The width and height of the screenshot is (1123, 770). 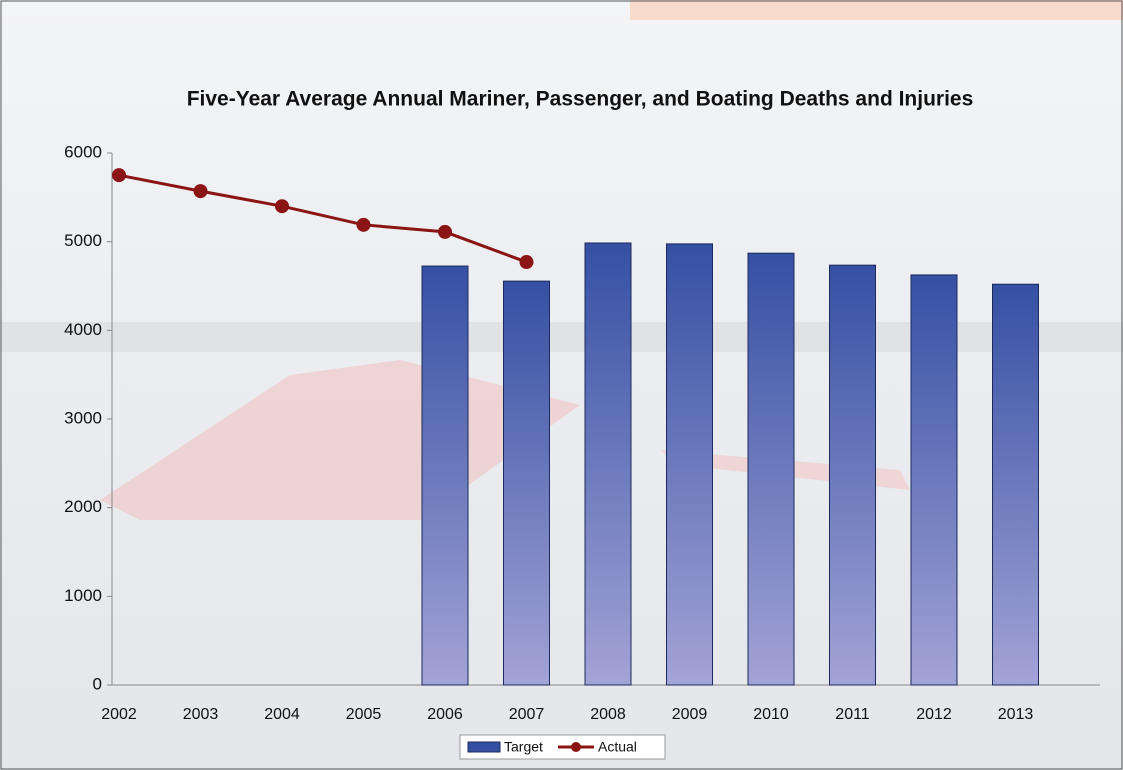 I want to click on y-tick-label: 1000, so click(x=83, y=595).